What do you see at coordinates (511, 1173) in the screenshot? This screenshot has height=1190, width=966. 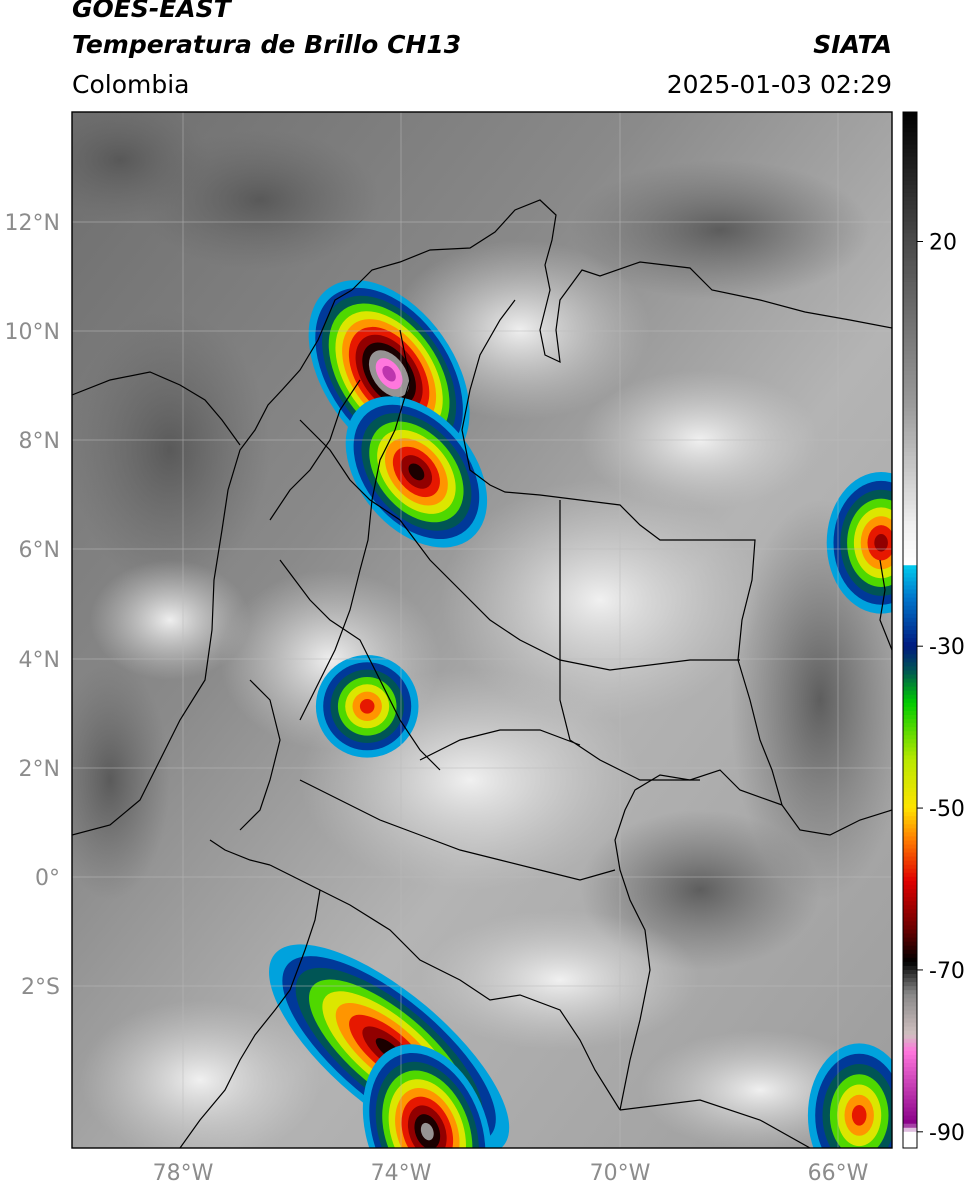 I see `longitude-labels: 78°W 74°W 70°W 66°W` at bounding box center [511, 1173].